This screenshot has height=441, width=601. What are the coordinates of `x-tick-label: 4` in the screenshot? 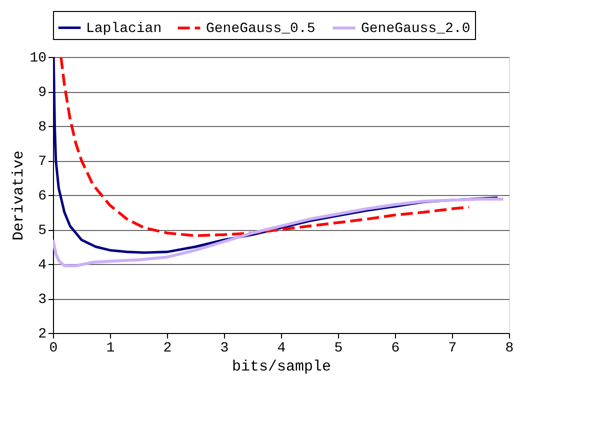 It's located at (281, 348).